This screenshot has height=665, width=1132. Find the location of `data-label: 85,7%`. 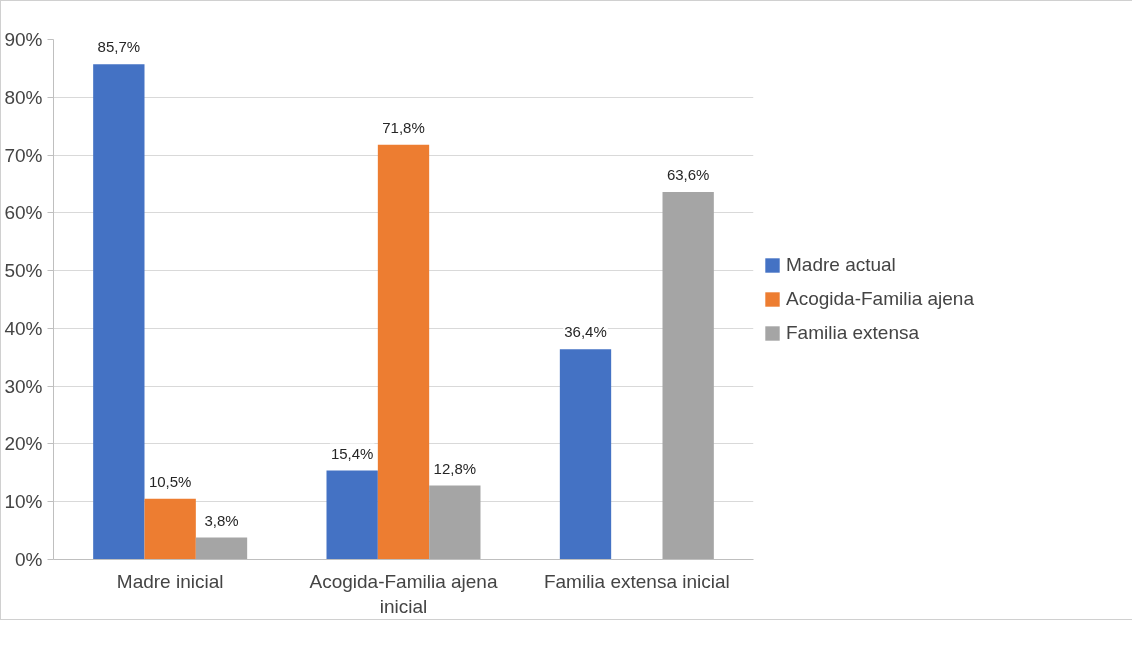

data-label: 85,7% is located at coordinates (119, 47).